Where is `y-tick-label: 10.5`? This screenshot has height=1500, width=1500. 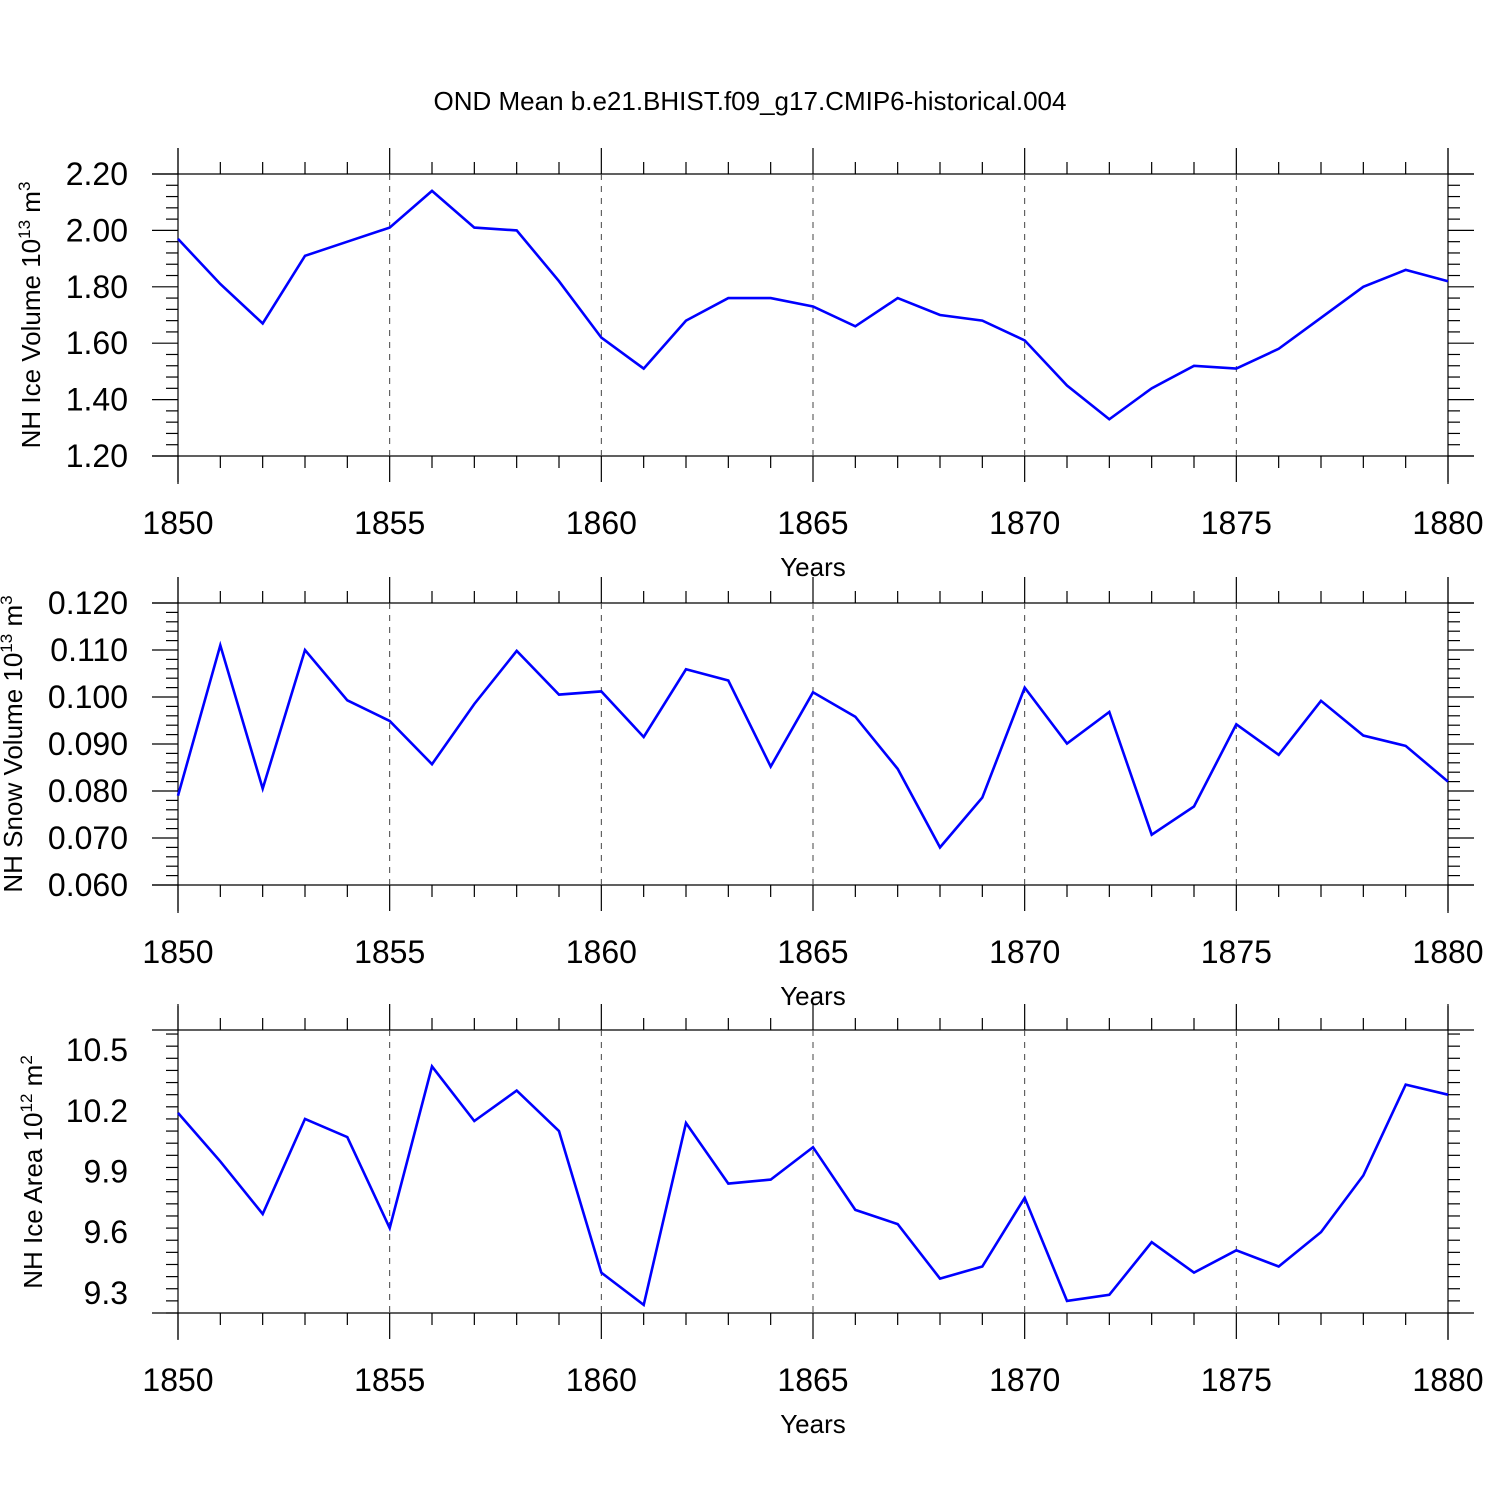
y-tick-label: 10.5 is located at coordinates (97, 1050).